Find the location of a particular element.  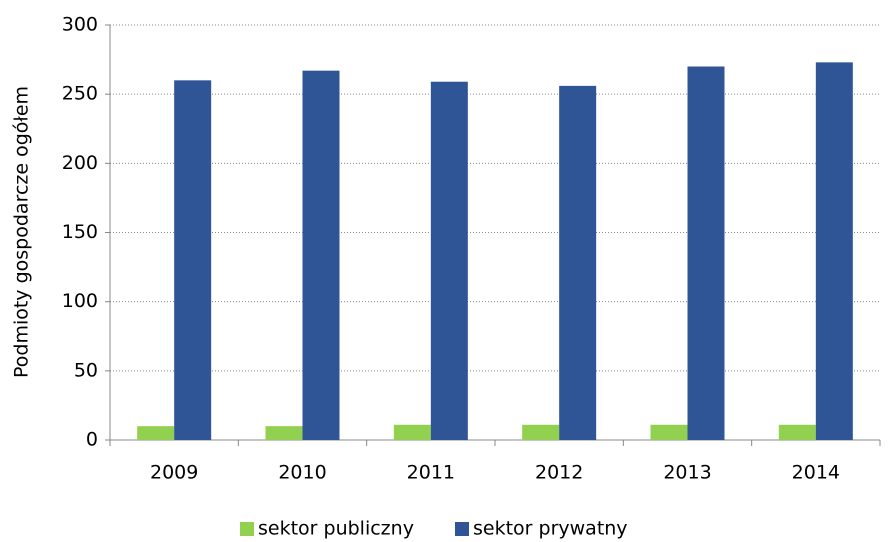

y-tick-label: 150 is located at coordinates (80, 232).